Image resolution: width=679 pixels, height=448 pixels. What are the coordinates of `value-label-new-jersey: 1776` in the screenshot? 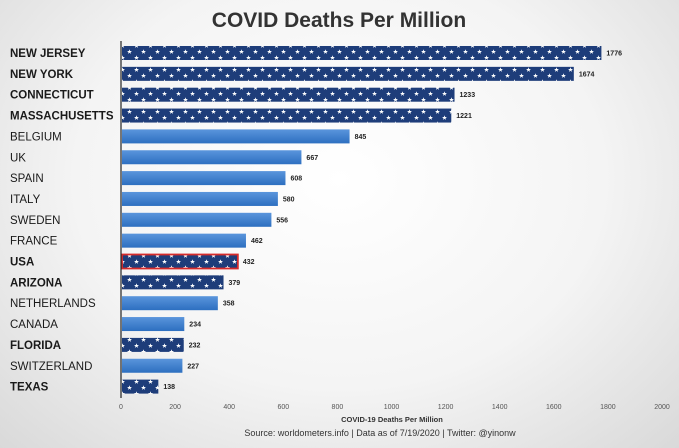 It's located at (614, 54).